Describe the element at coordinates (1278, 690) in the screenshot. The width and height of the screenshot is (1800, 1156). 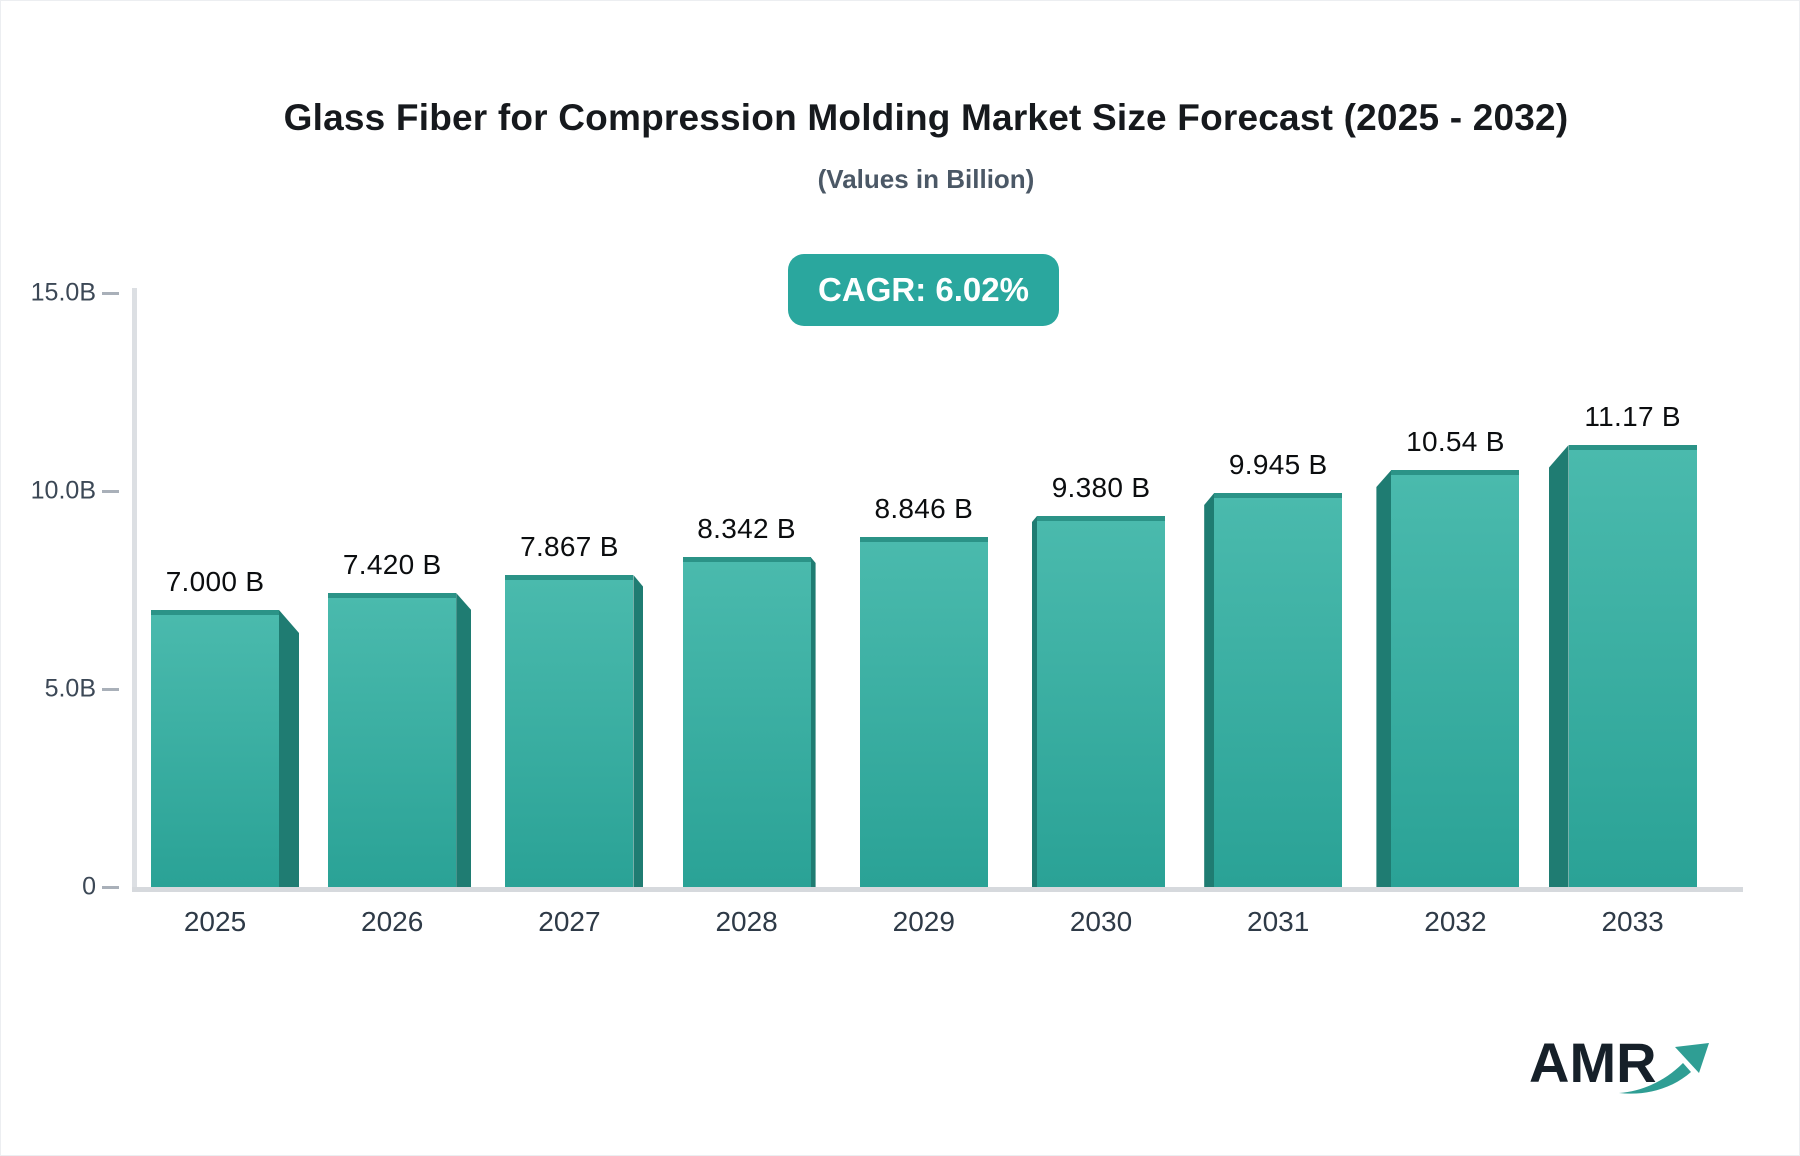
I see `bar-2031` at that location.